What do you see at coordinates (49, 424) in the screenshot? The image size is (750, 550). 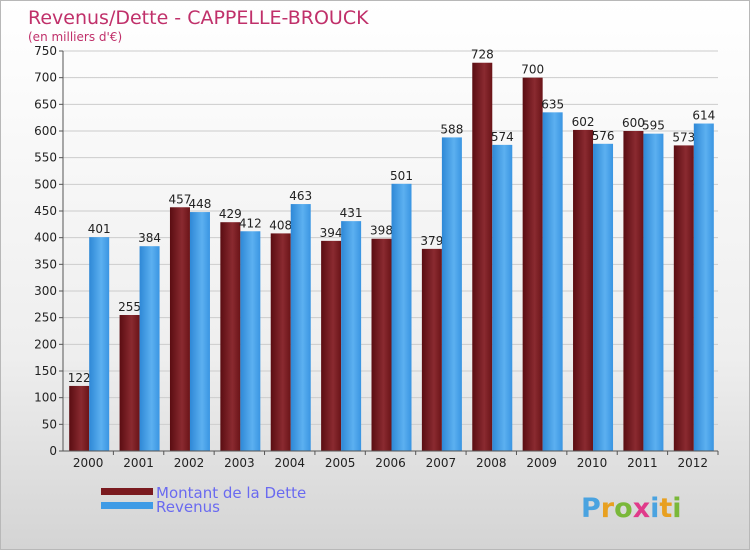 I see `y-tick-label: 50` at bounding box center [49, 424].